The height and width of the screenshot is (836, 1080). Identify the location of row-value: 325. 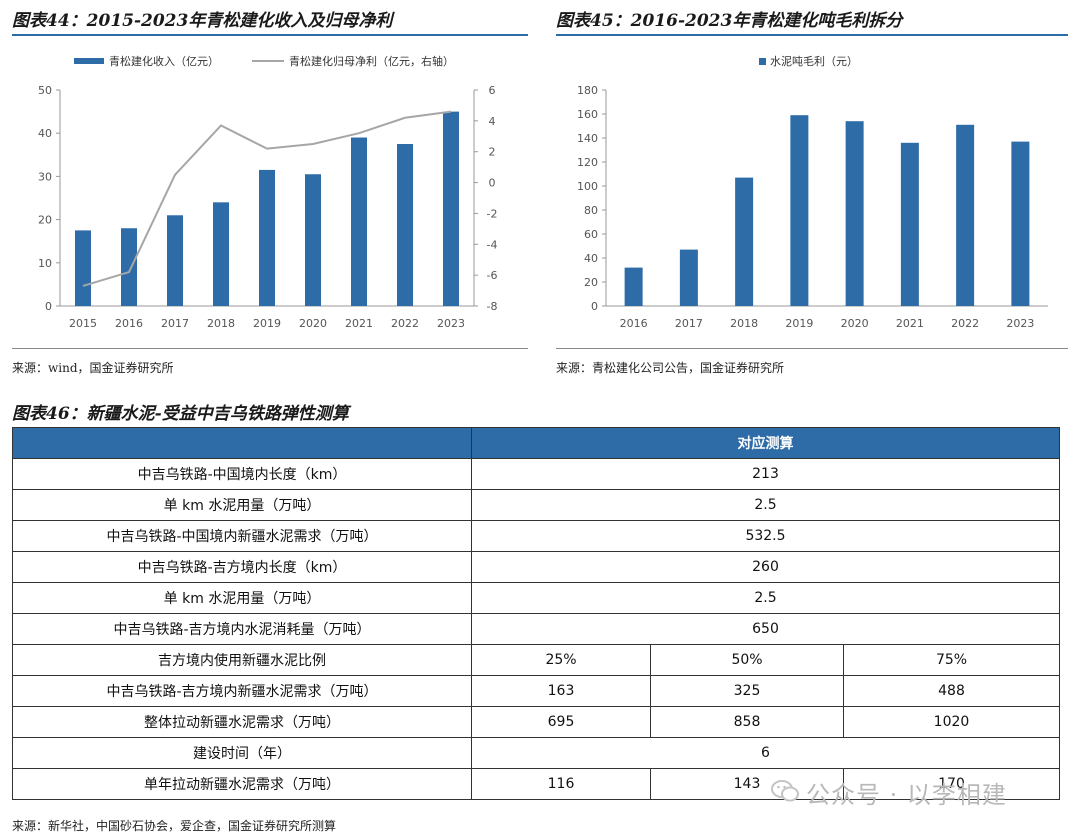
(747, 691).